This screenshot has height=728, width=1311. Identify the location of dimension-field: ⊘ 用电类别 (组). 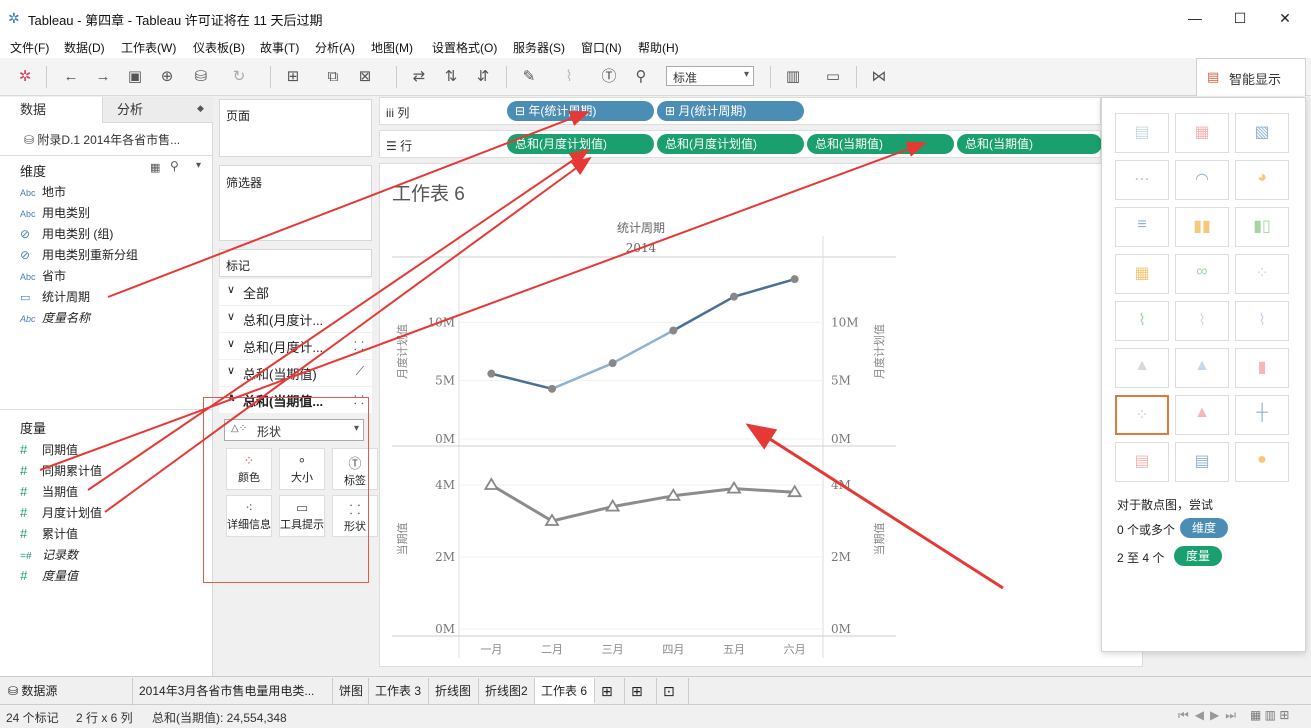
(66, 235).